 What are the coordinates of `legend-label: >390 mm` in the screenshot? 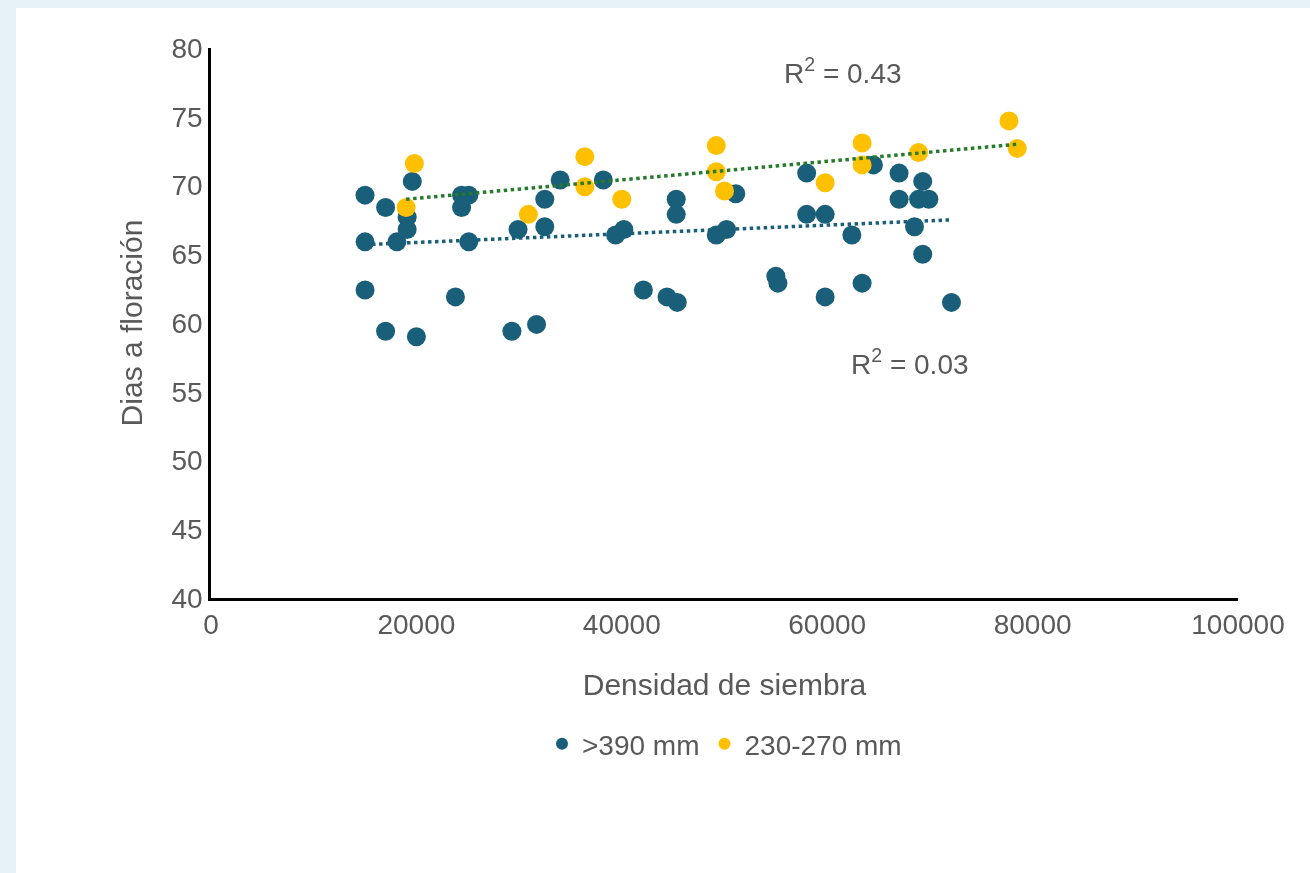 It's located at (641, 745).